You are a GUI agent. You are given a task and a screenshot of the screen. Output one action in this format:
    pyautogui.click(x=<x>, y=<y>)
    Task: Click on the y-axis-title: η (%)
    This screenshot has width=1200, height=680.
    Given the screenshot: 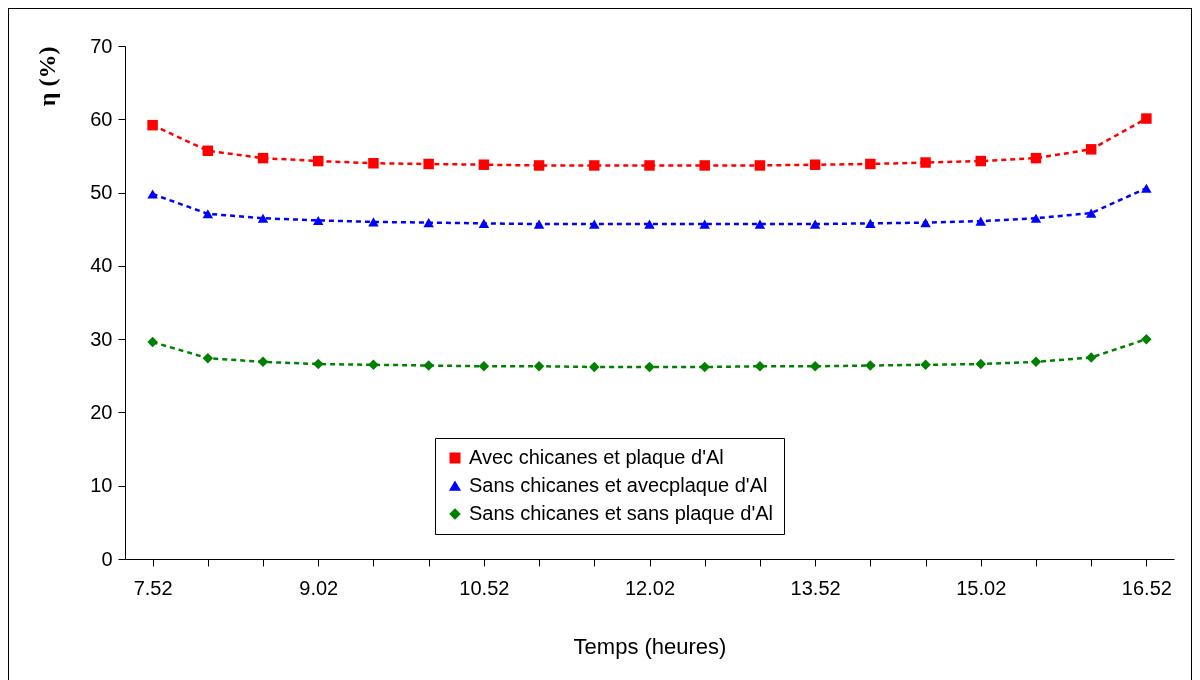 What is the action you would take?
    pyautogui.click(x=47, y=76)
    